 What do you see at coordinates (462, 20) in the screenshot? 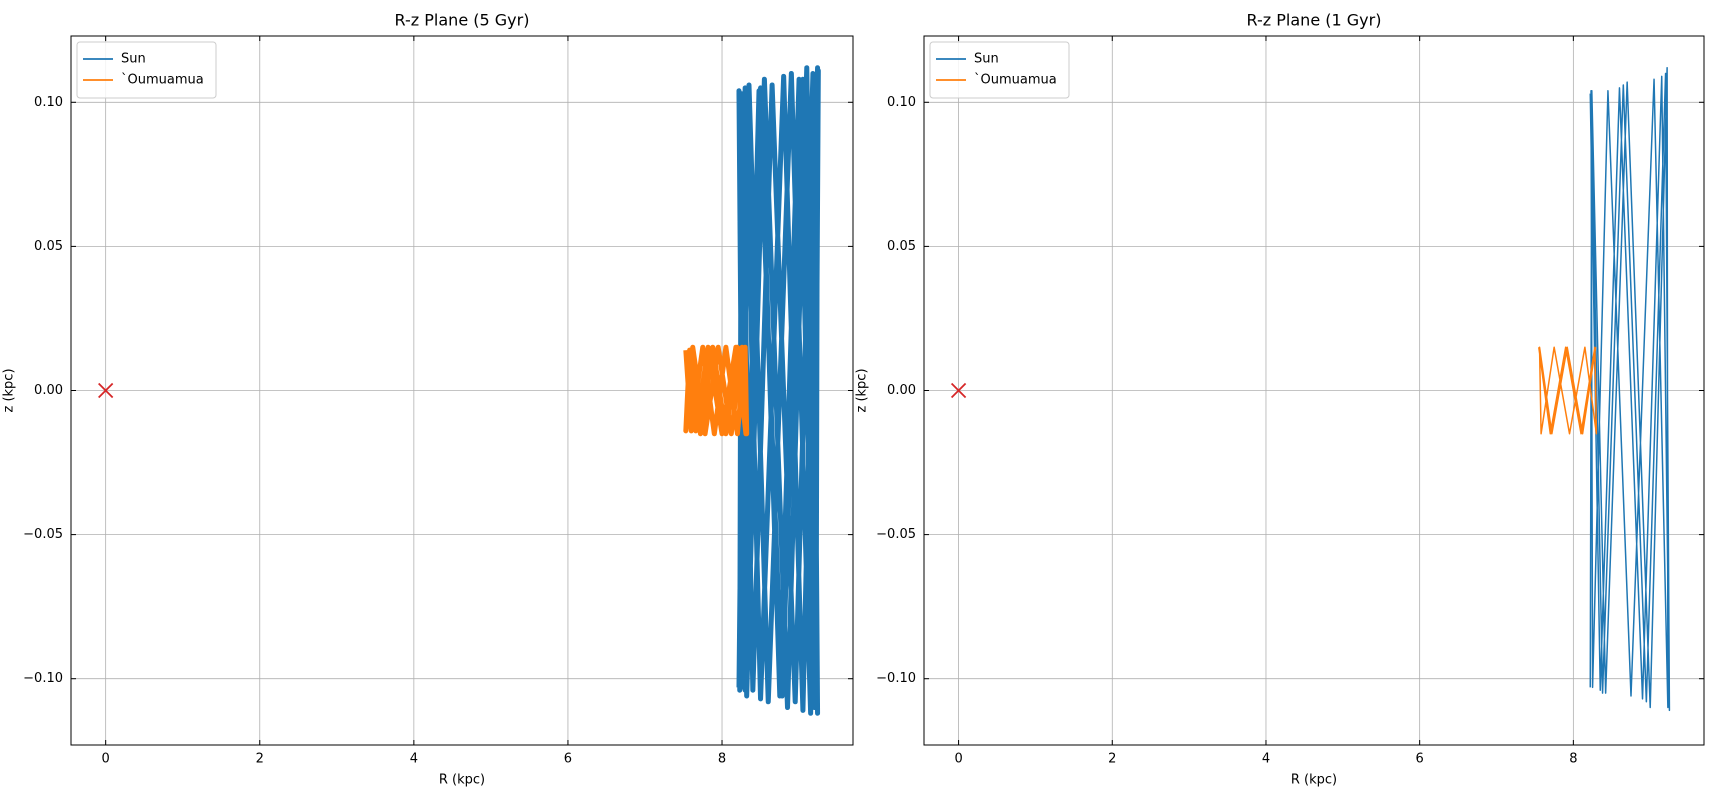
I see `chart-title: R-z Plane (5 Gyr)` at bounding box center [462, 20].